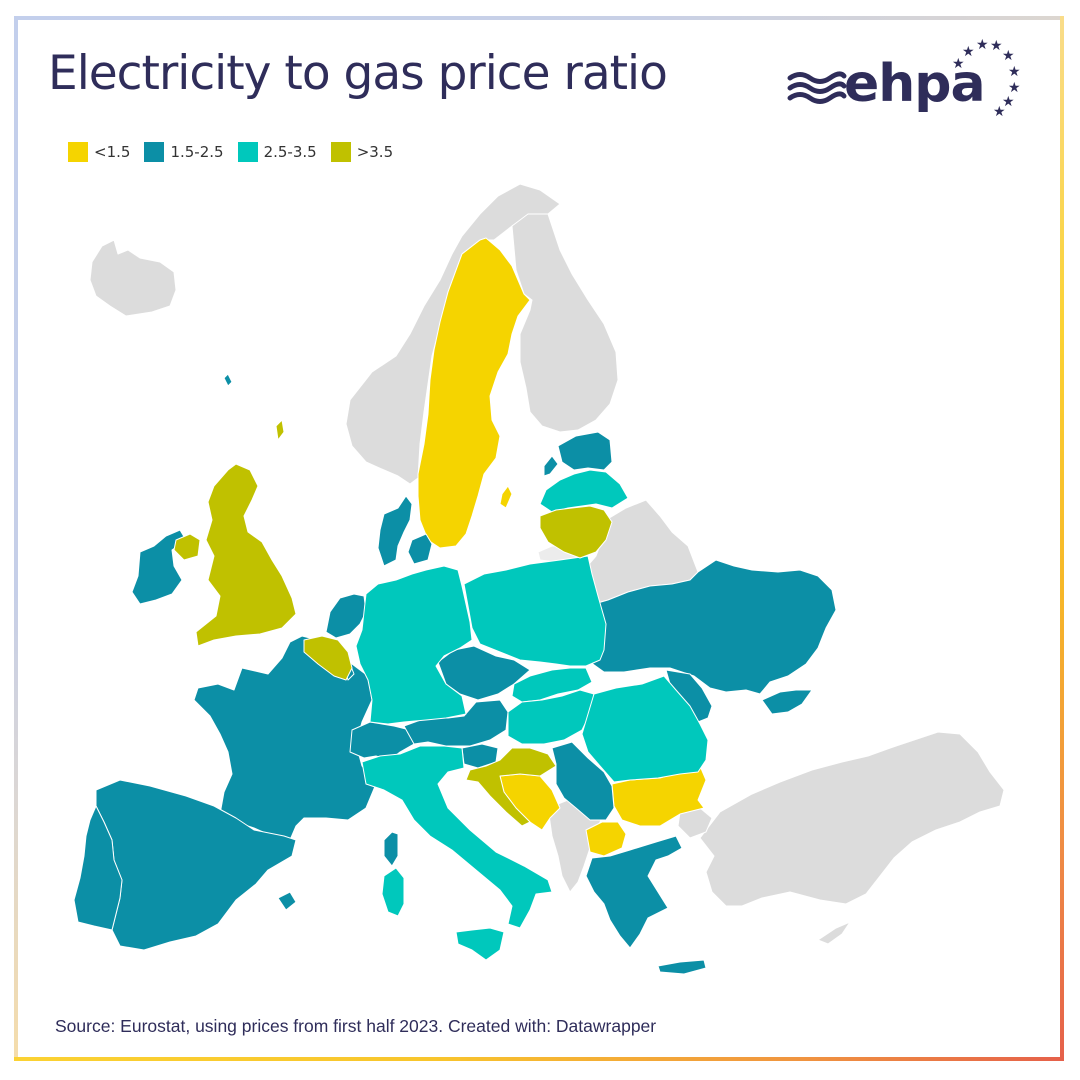 The height and width of the screenshot is (1080, 1080). I want to click on legend-label: >3.5, so click(375, 152).